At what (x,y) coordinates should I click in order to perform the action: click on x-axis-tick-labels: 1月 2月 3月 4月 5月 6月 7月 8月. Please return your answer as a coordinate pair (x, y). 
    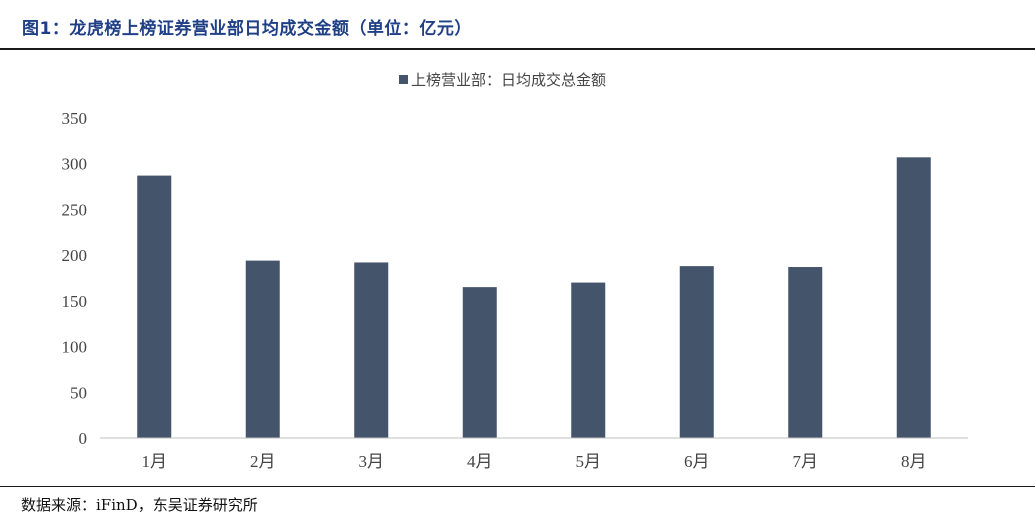
    Looking at the image, I should click on (534, 461).